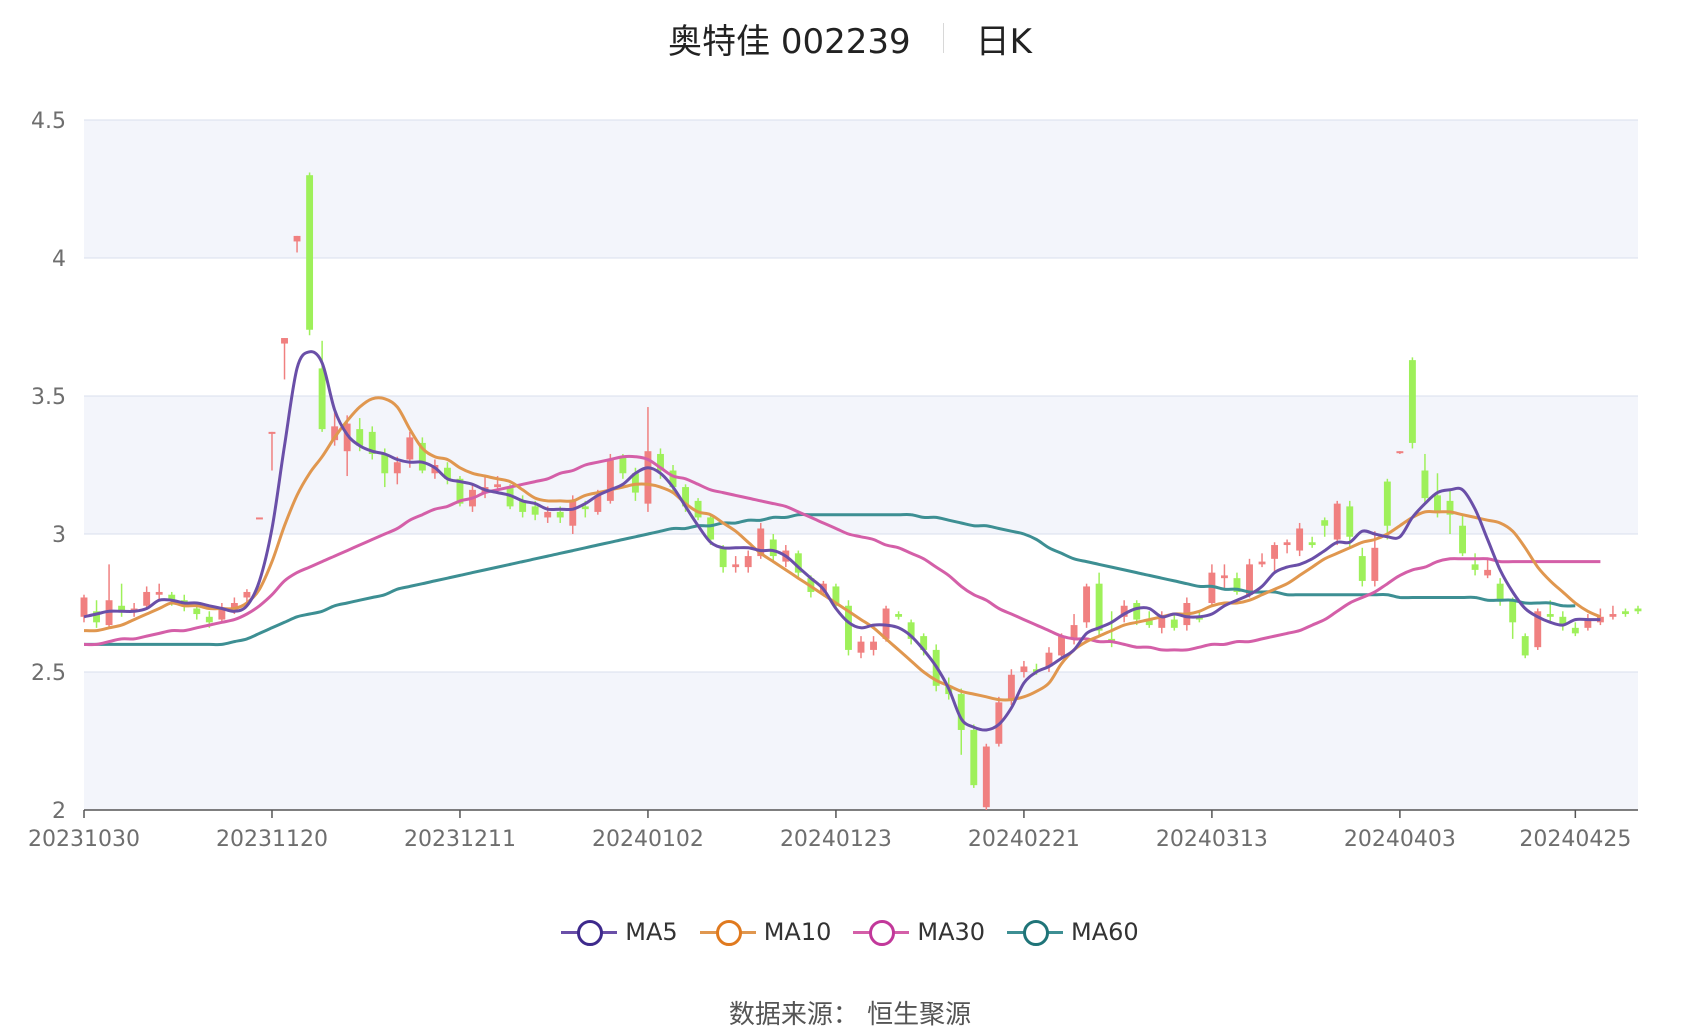  What do you see at coordinates (951, 932) in the screenshot?
I see `legend-label: MA30` at bounding box center [951, 932].